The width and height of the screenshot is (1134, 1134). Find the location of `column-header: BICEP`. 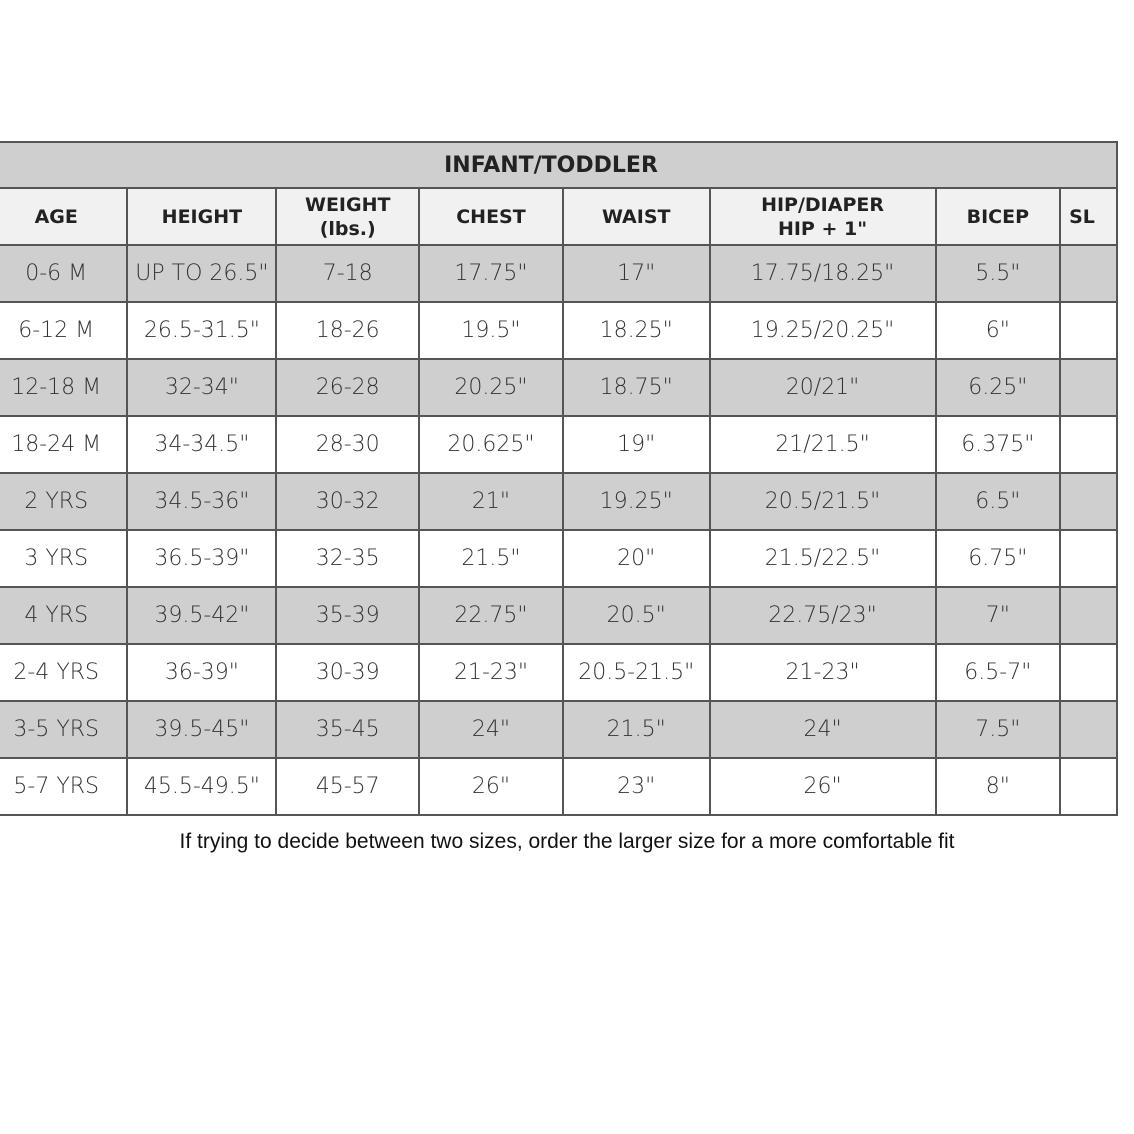

column-header: BICEP is located at coordinates (998, 216).